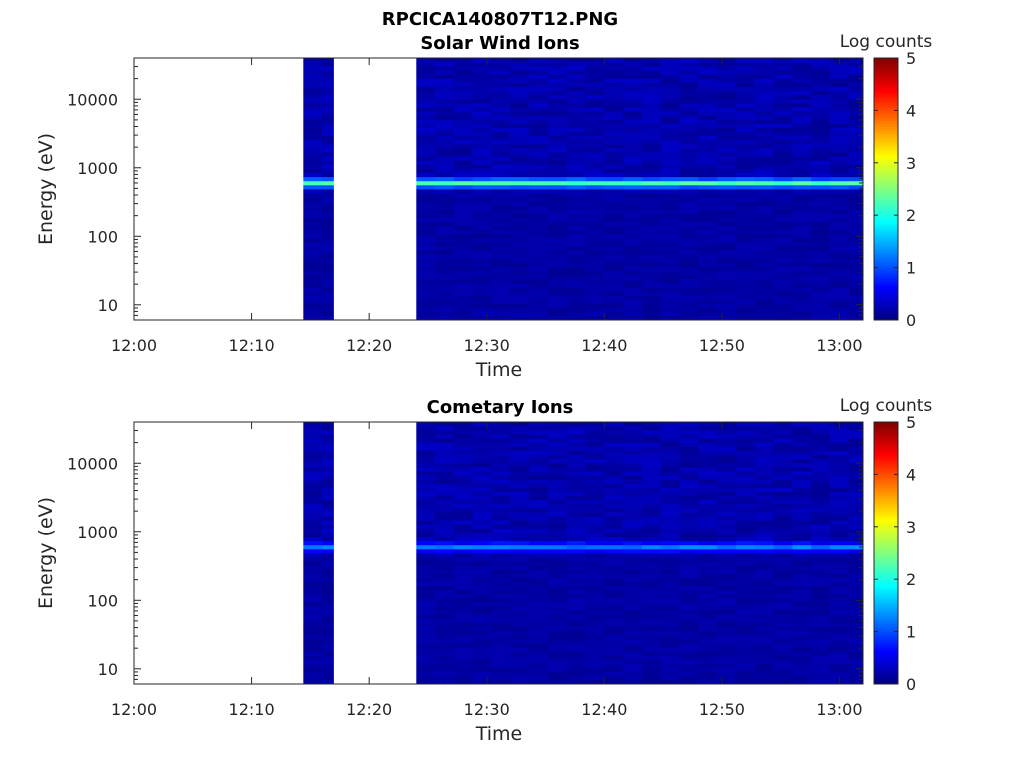  I want to click on colorbar-label: Log counts, so click(886, 42).